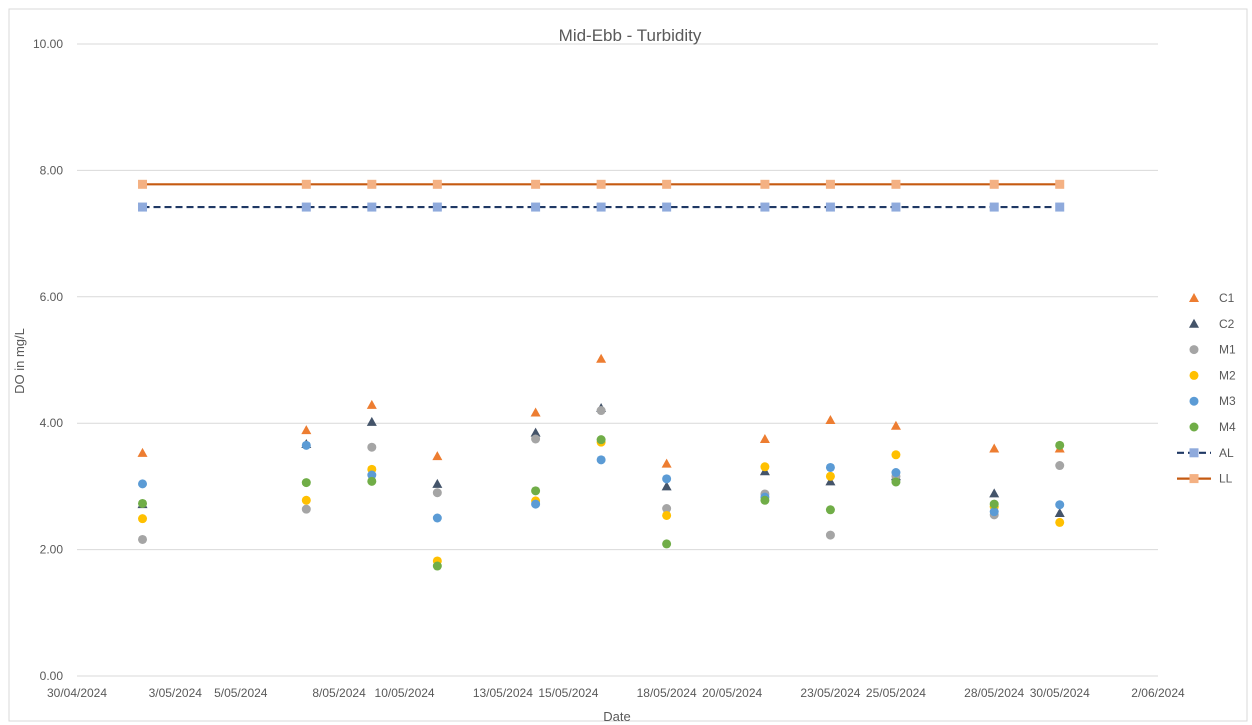 Image resolution: width=1252 pixels, height=725 pixels. Describe the element at coordinates (52, 423) in the screenshot. I see `y-tick-label: 4.00` at that location.